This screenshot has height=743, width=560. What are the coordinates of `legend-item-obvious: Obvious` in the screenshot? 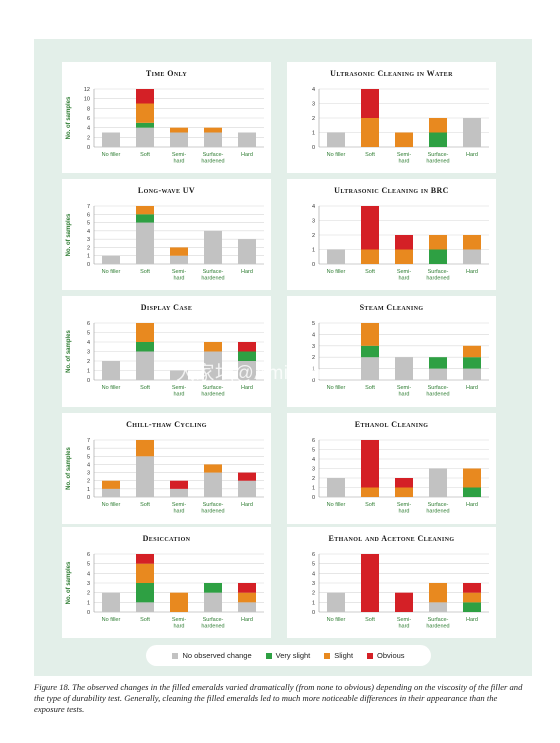 It's located at (386, 655).